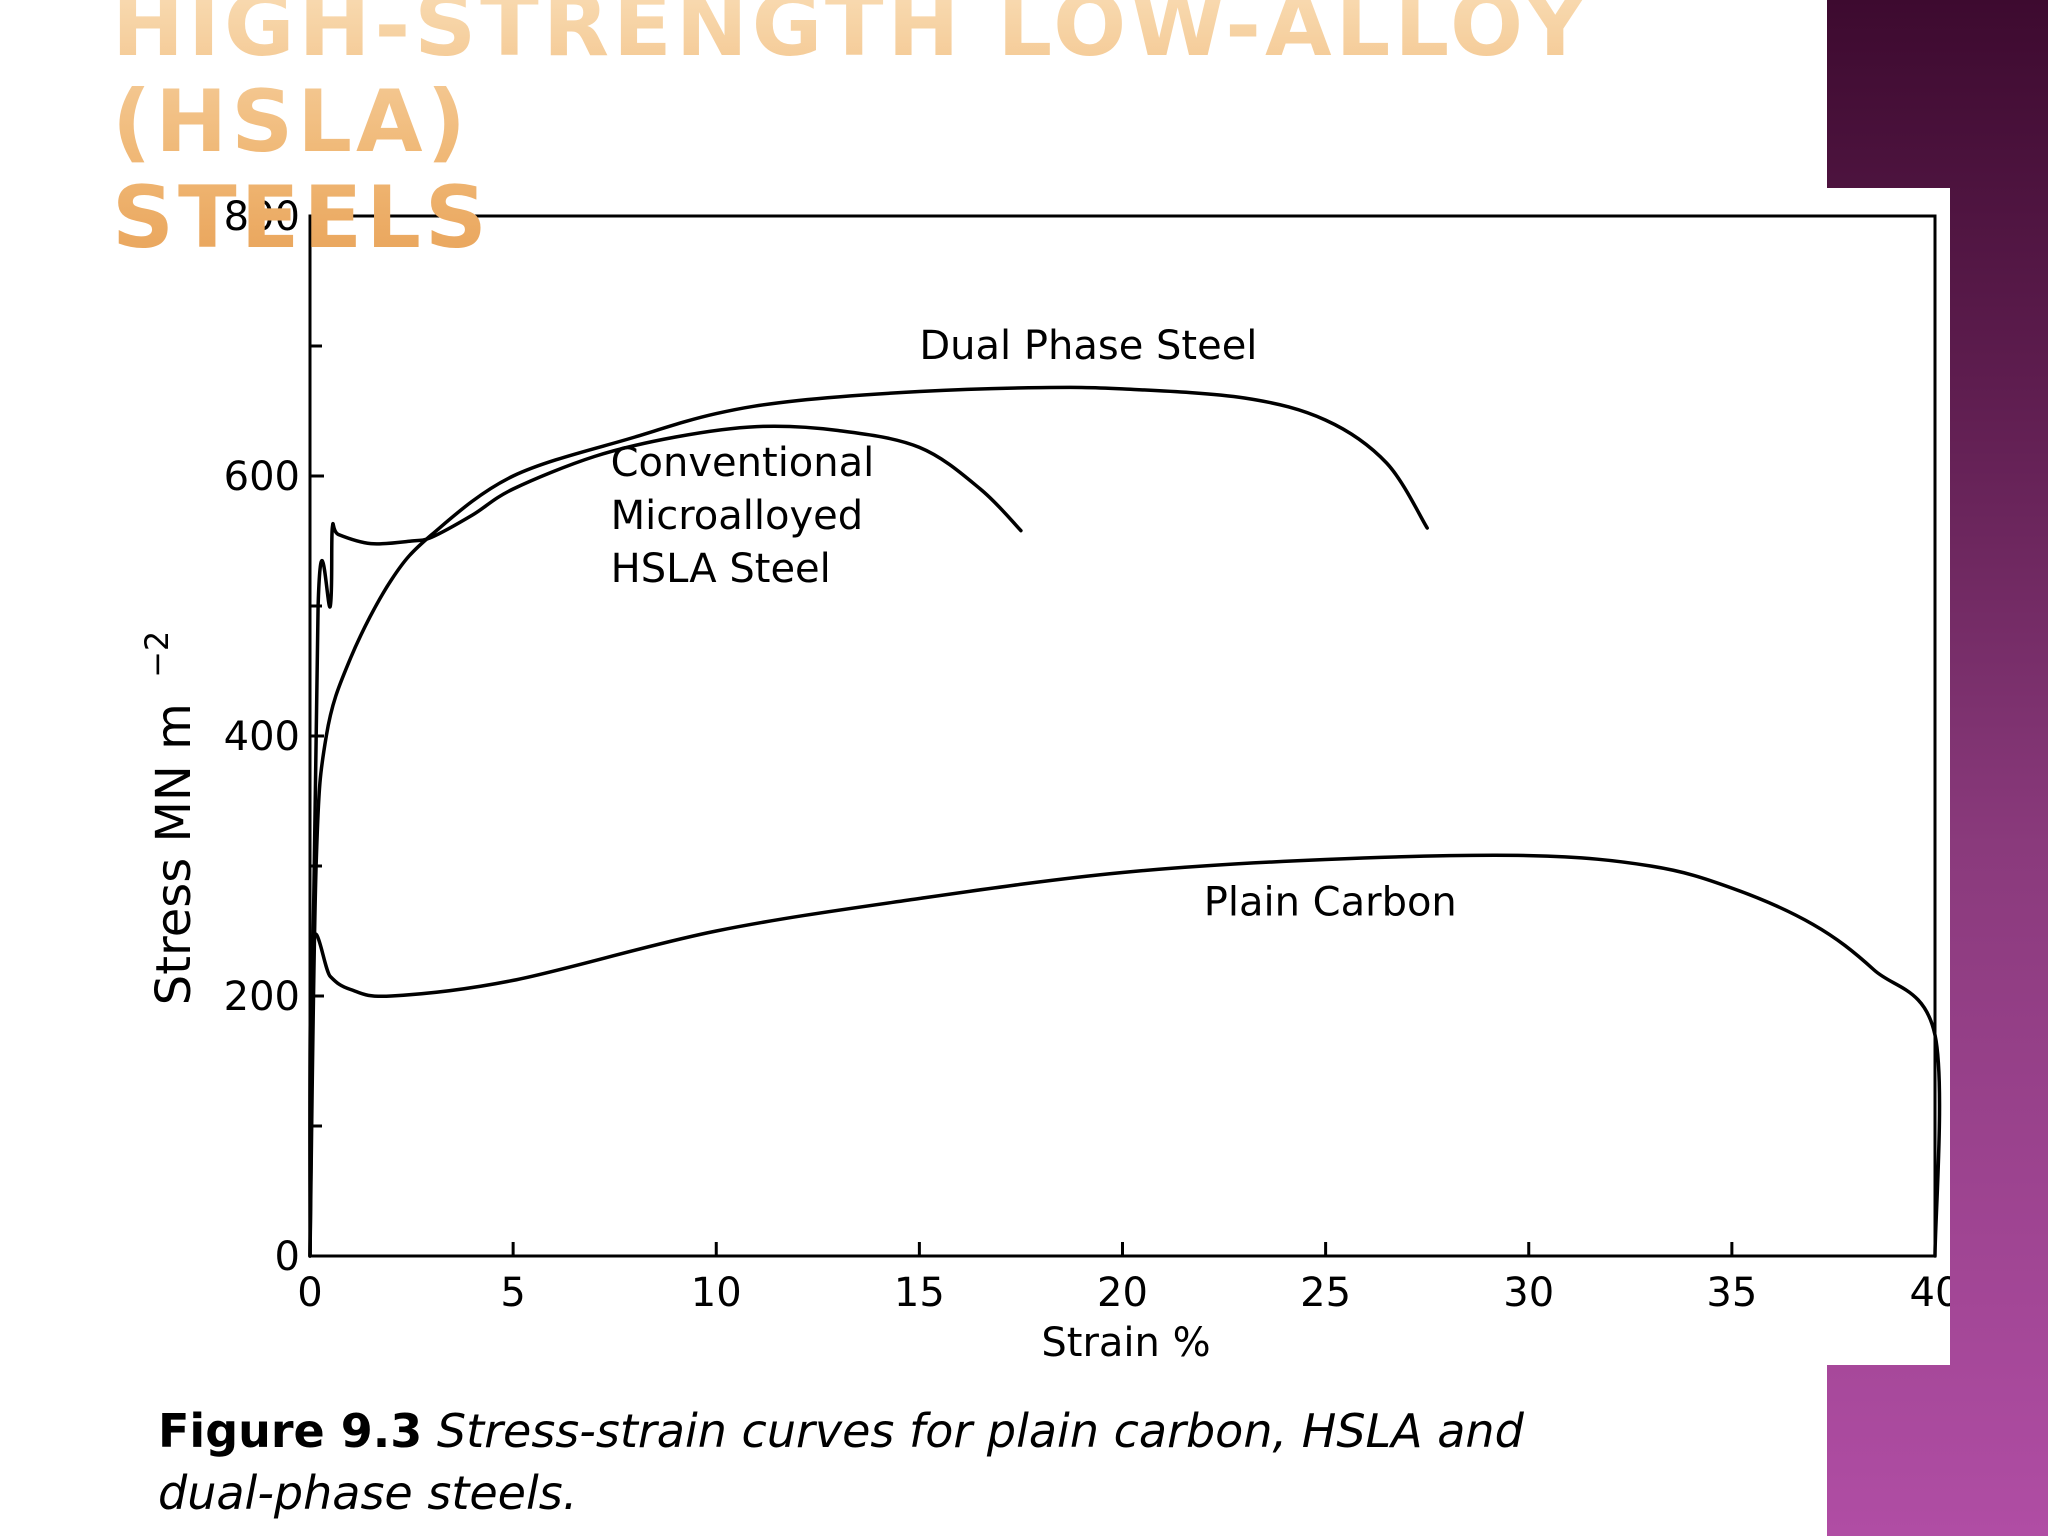  What do you see at coordinates (1330, 902) in the screenshot?
I see `series-label-plain-carbon-line-1: Plain Carbon` at bounding box center [1330, 902].